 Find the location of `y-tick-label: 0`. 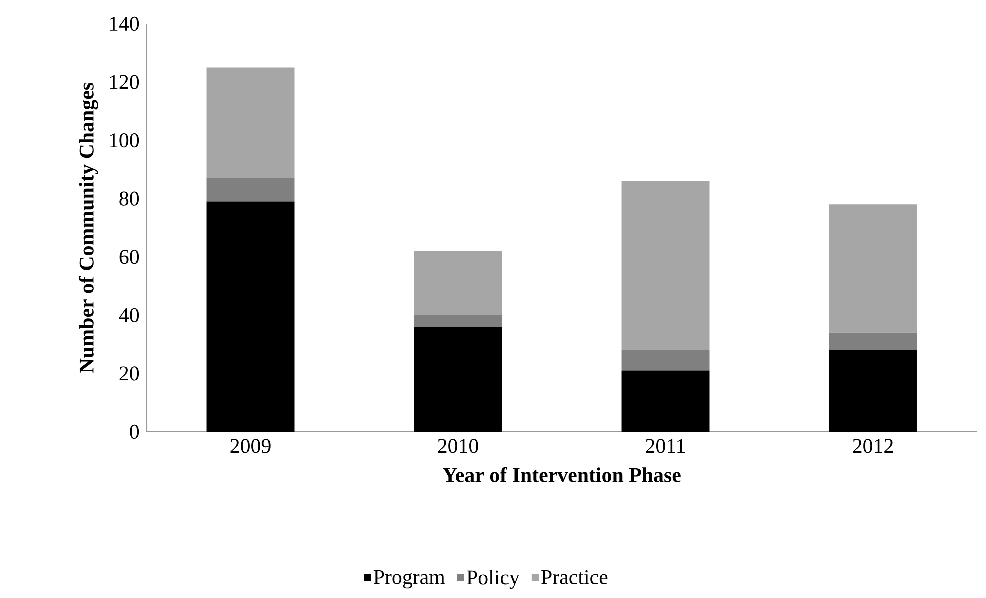

y-tick-label: 0 is located at coordinates (135, 432).